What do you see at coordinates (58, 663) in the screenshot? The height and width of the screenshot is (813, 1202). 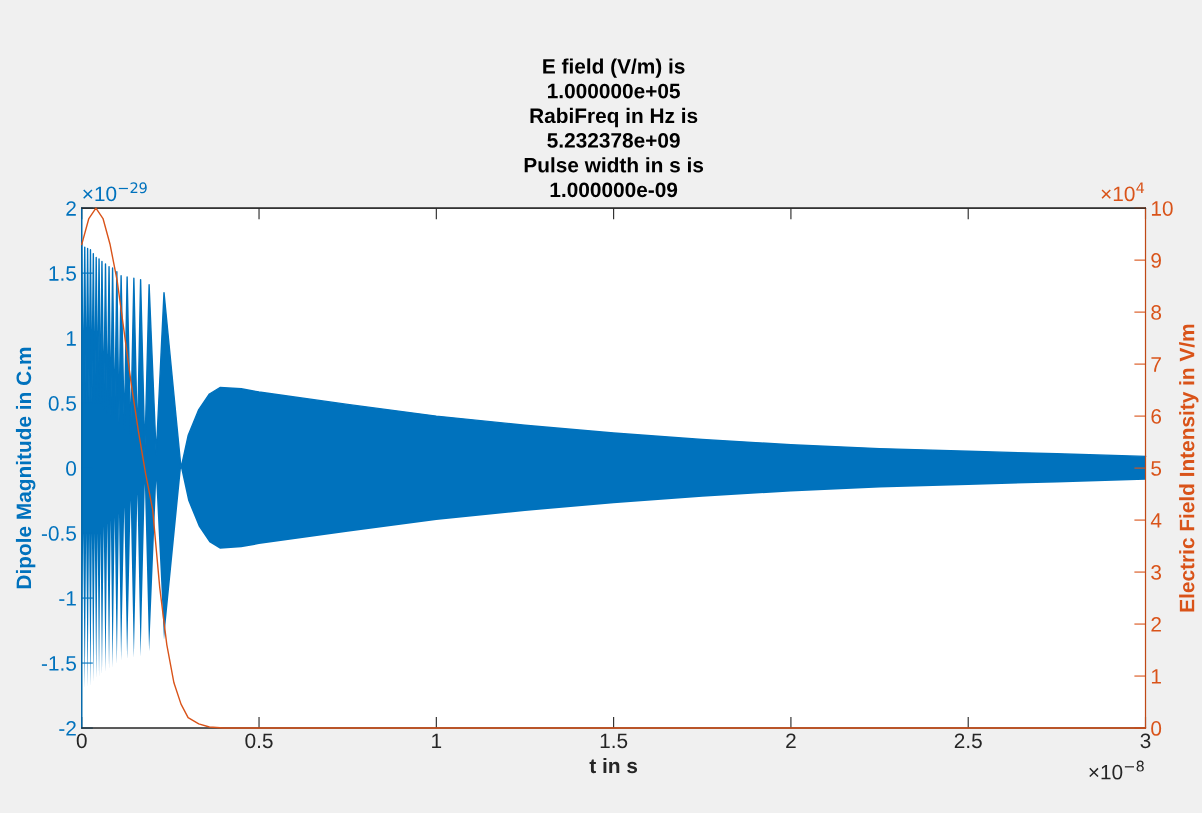 I see `y-tick-label: -1.5` at bounding box center [58, 663].